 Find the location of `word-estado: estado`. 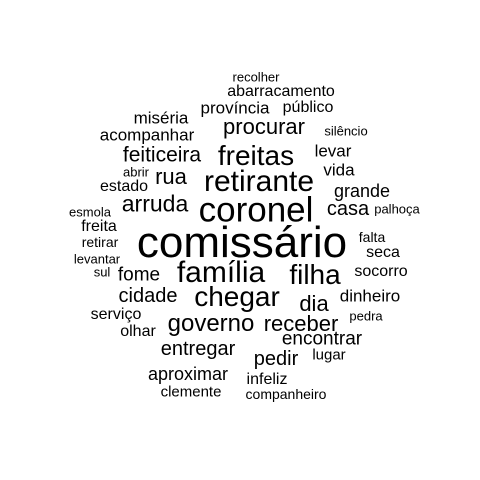

word-estado: estado is located at coordinates (124, 186).